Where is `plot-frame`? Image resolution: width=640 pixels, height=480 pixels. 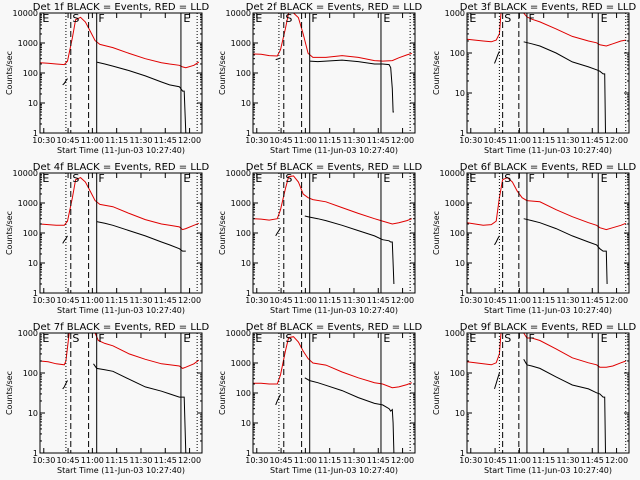
plot-frame is located at coordinates (548, 233).